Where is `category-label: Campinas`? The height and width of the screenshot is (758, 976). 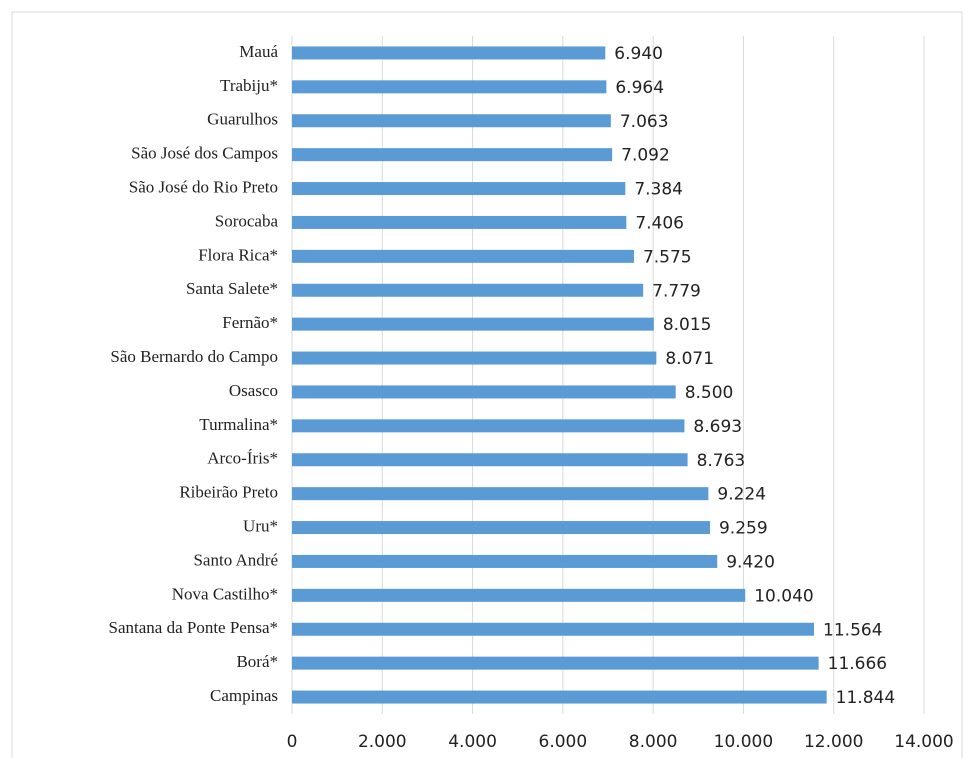
category-label: Campinas is located at coordinates (244, 695).